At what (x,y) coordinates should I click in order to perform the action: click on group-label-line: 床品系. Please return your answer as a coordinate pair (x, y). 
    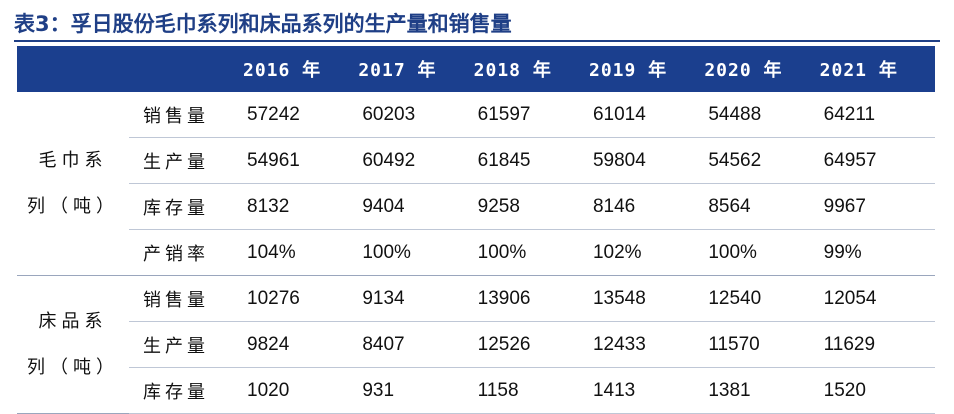
    Looking at the image, I should click on (73, 321).